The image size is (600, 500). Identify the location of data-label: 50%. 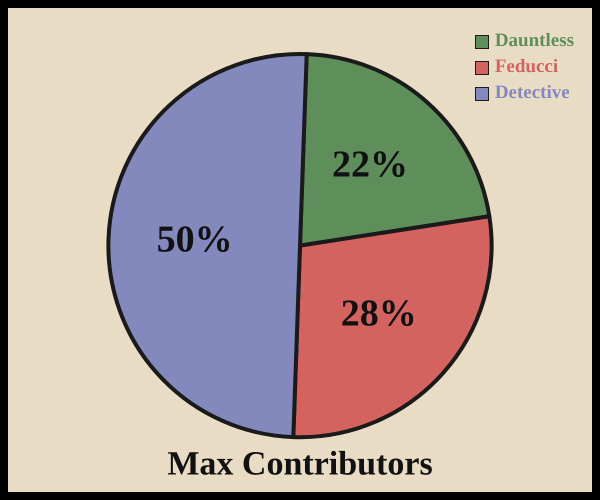
(194, 239).